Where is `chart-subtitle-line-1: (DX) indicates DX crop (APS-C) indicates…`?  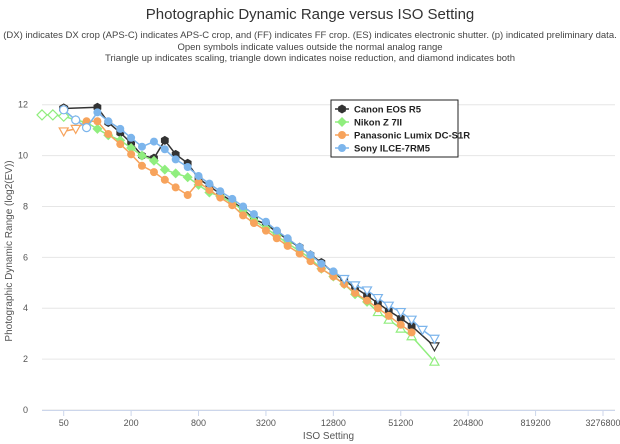
chart-subtitle-line-1: (DX) indicates DX crop (APS-C) indicates… is located at coordinates (310, 35).